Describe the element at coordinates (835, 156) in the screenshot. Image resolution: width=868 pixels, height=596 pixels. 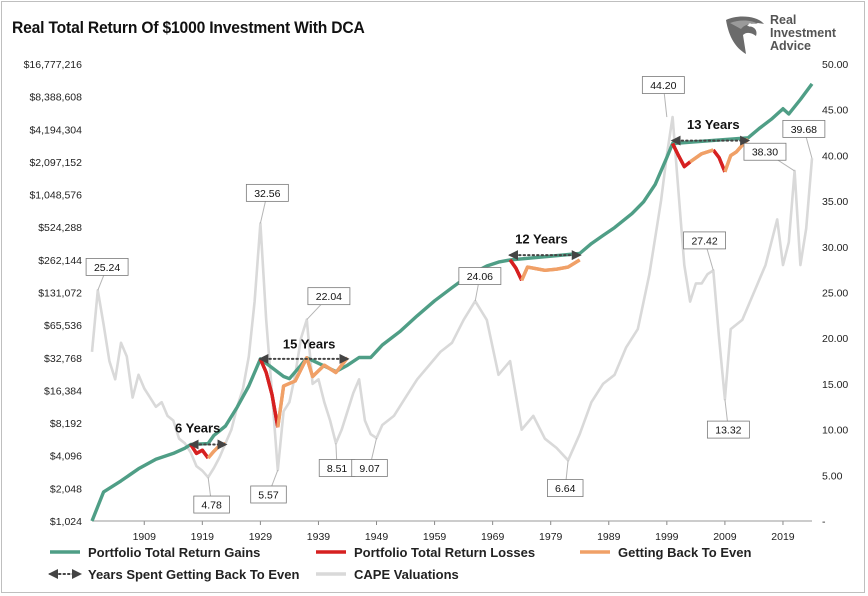
I see `y-right-tick-label: 40.00` at that location.